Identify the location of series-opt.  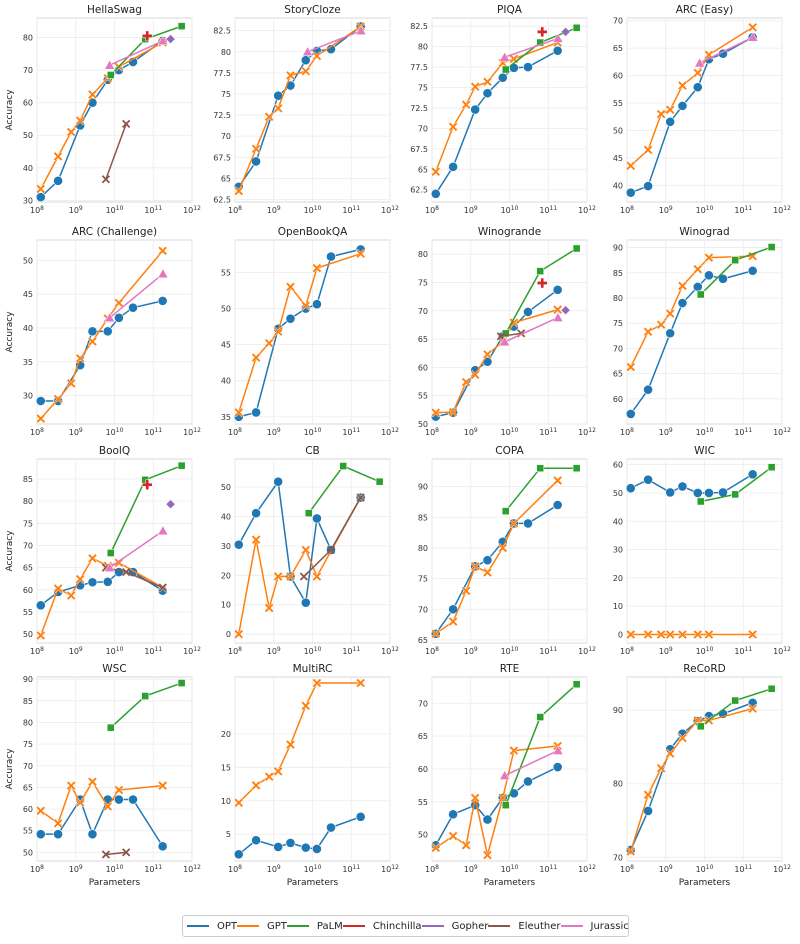
(299, 835).